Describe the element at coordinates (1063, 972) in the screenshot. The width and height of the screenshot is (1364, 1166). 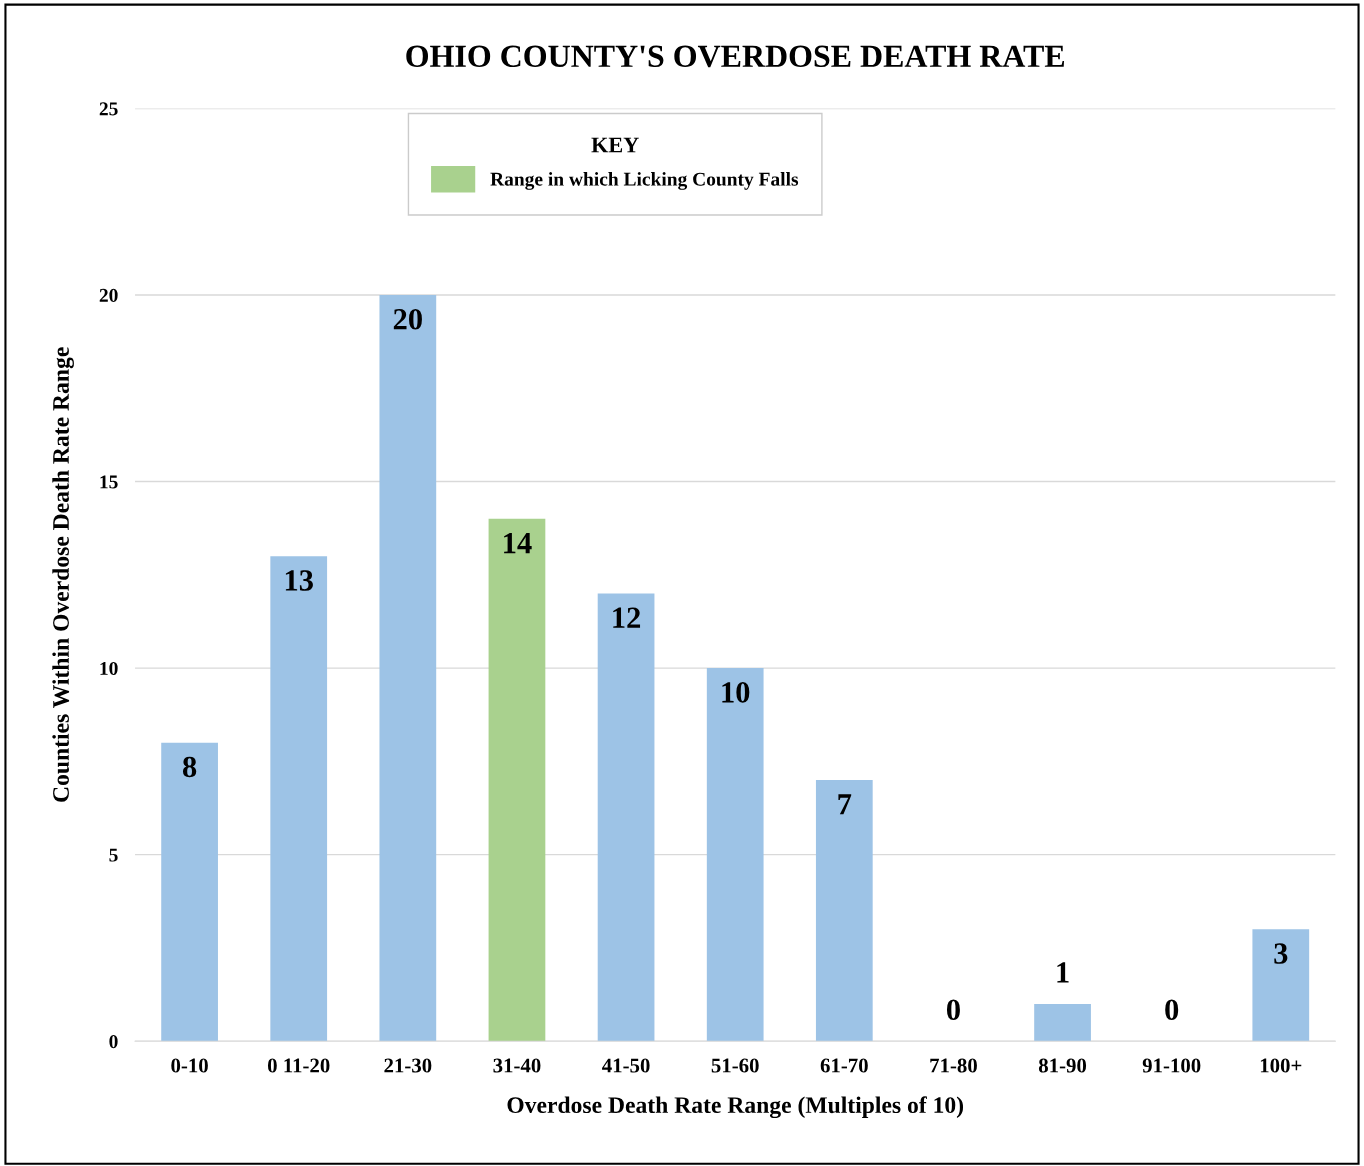
I see `data-label: 1` at that location.